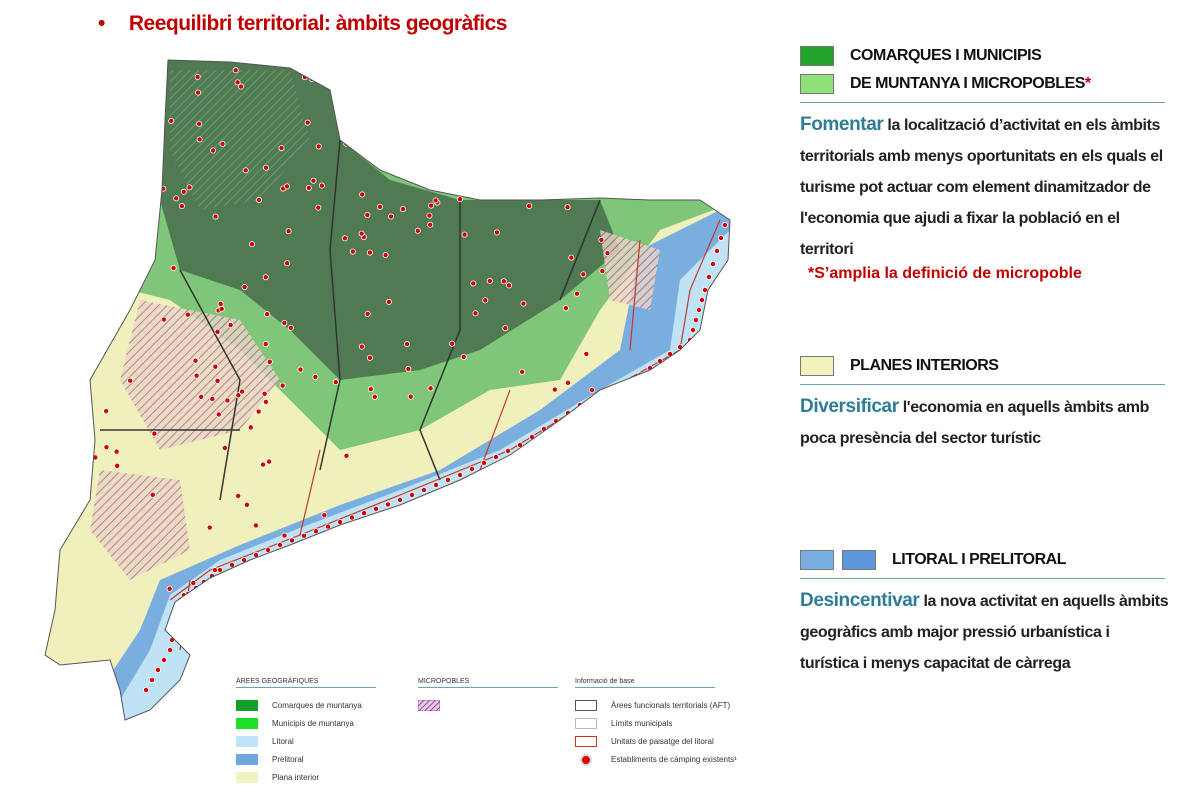 The width and height of the screenshot is (1200, 798). I want to click on legend-label: Litoral, so click(283, 741).